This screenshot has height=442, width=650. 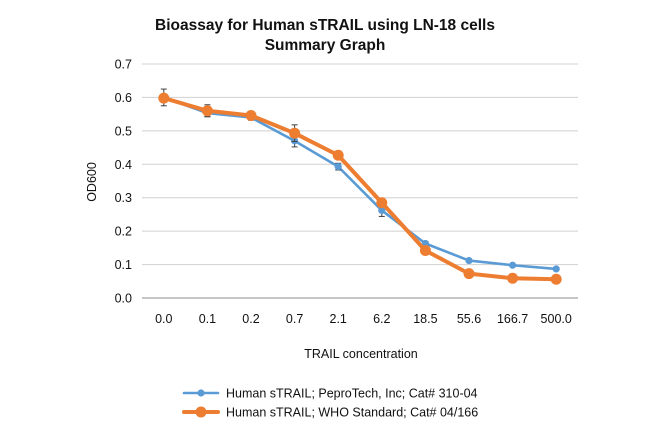 I want to click on x-tick-label: 0.7, so click(x=294, y=319).